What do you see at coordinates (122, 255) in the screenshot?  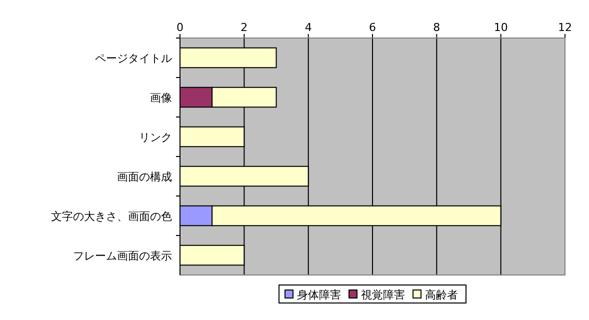 I see `y-tick-label: フレーム画面の表示` at bounding box center [122, 255].